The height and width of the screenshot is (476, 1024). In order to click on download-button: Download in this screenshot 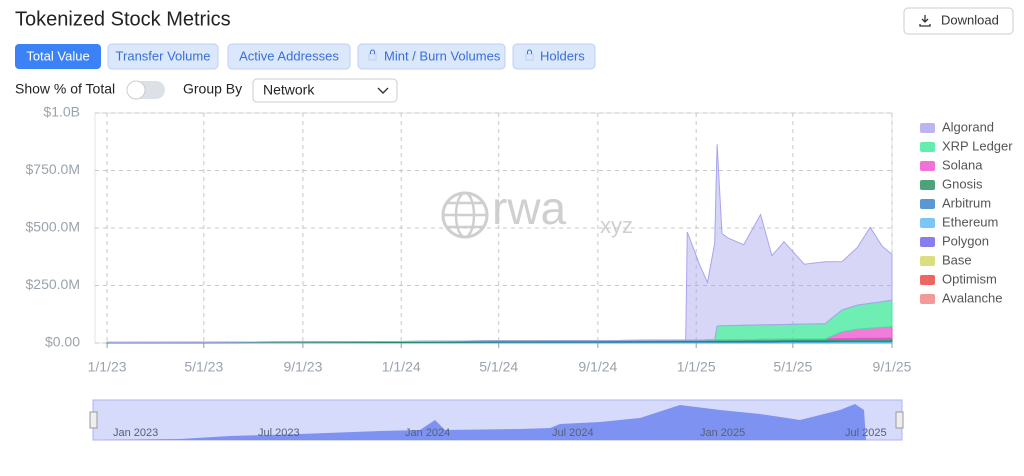, I will do `click(958, 21)`.